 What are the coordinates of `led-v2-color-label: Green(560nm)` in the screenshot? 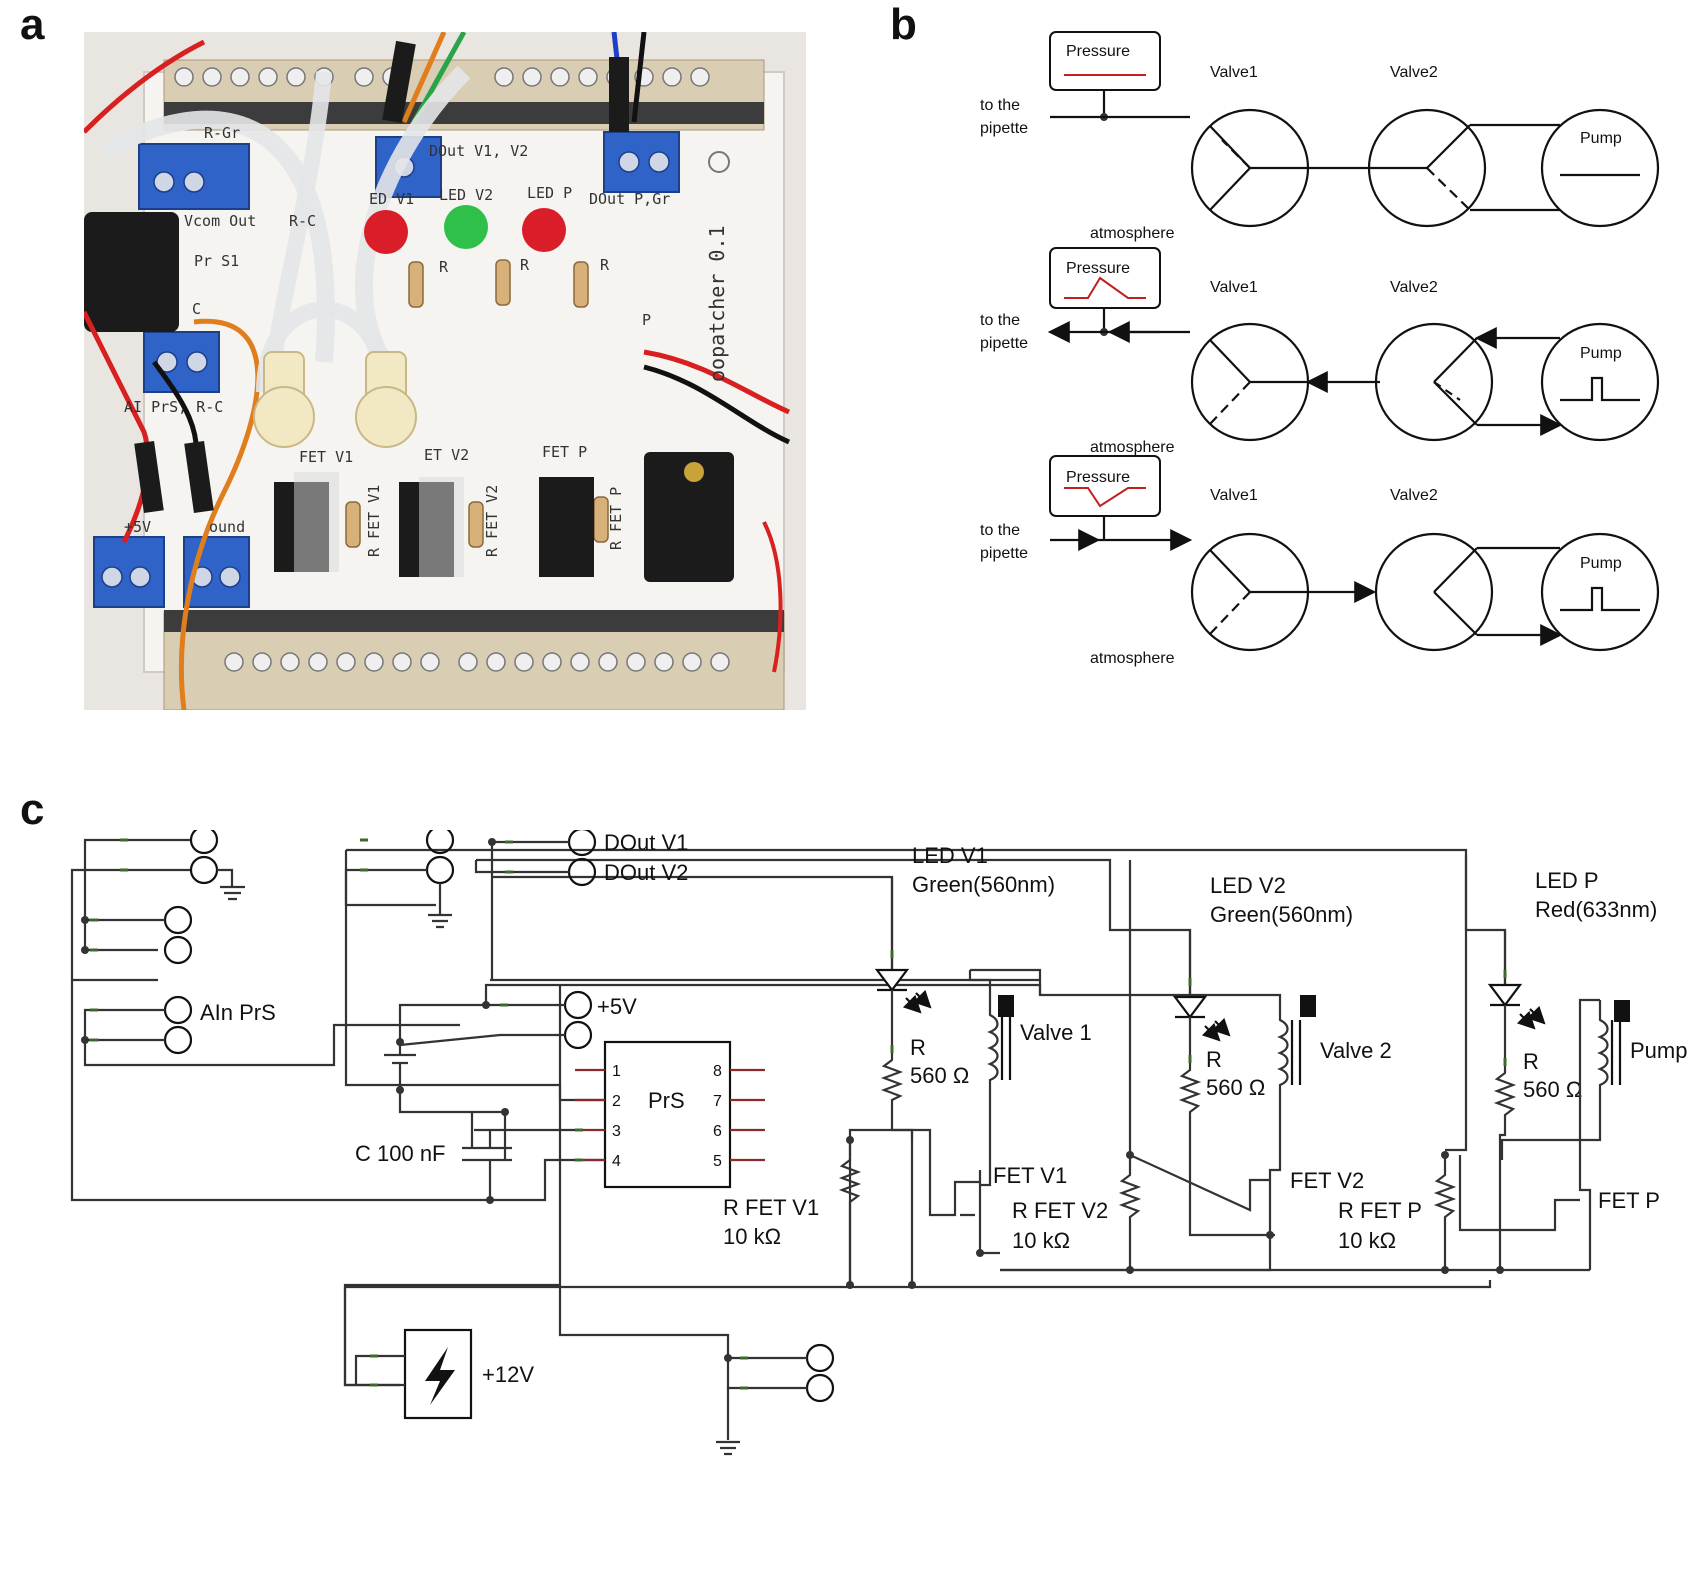 It's located at (1281, 914).